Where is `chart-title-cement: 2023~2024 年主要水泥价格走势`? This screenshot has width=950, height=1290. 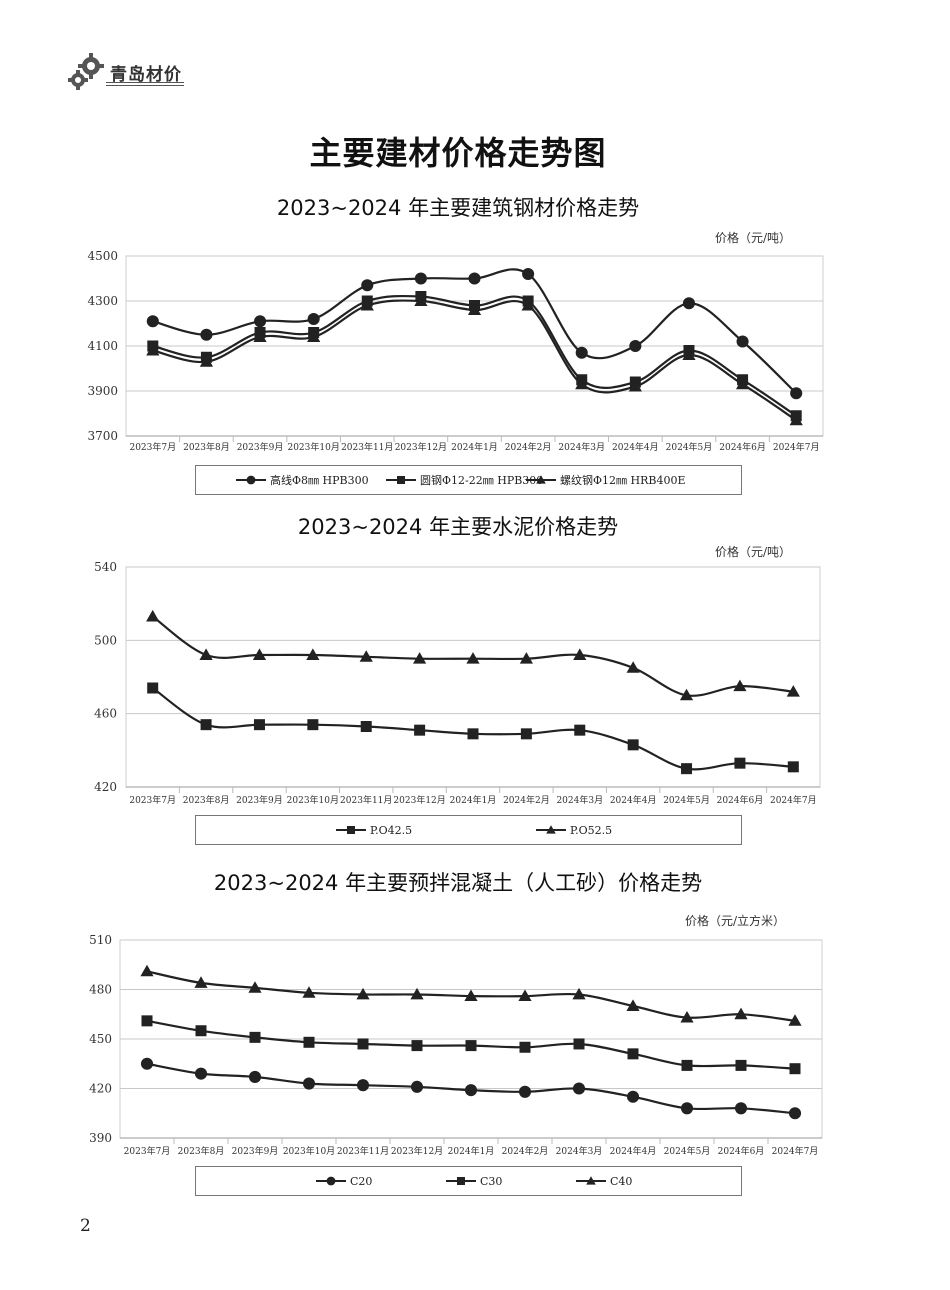
chart-title-cement: 2023~2024 年主要水泥价格走势 is located at coordinates (458, 527).